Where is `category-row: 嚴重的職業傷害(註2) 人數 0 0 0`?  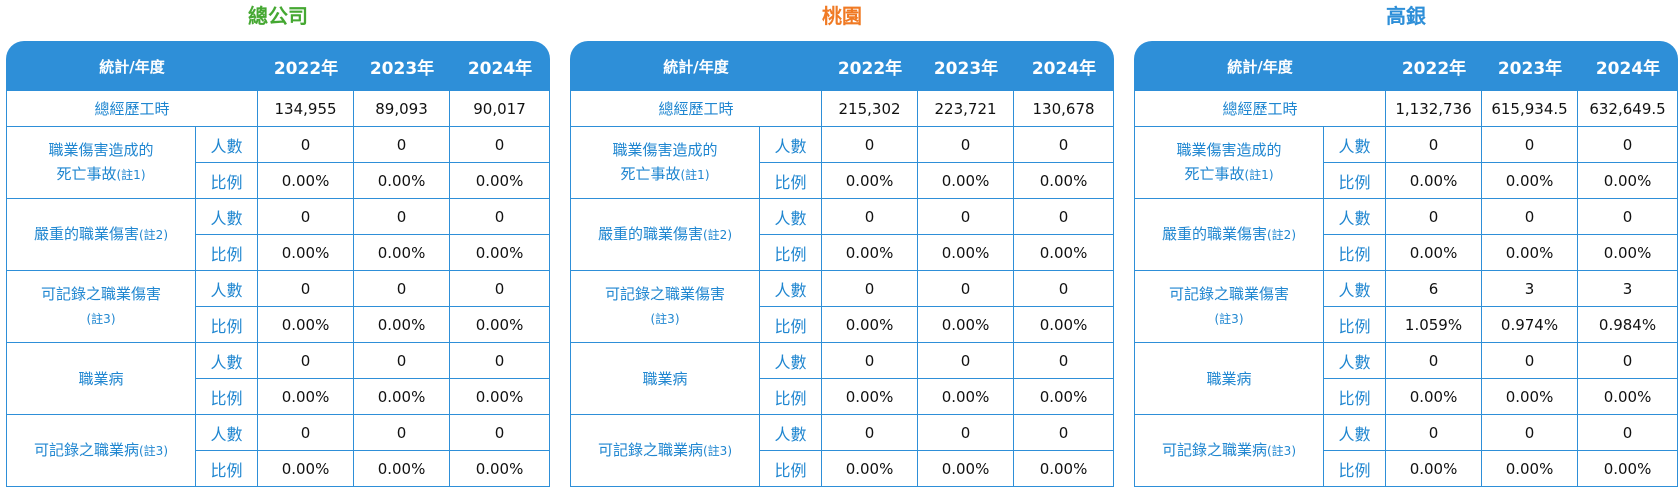 category-row: 嚴重的職業傷害(註2) 人數 0 0 0 is located at coordinates (842, 235).